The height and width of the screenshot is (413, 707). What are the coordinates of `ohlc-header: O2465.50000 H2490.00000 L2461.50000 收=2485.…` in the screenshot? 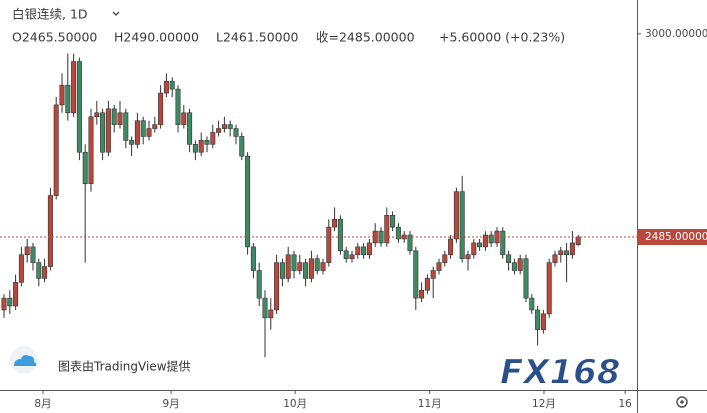 It's located at (288, 37).